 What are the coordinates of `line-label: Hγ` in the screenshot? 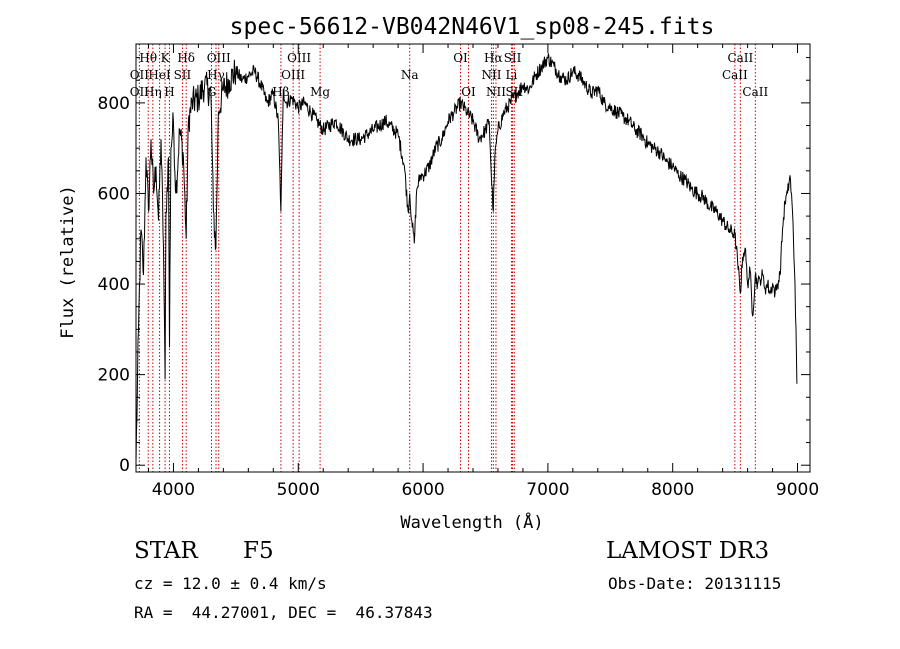 It's located at (216, 75).